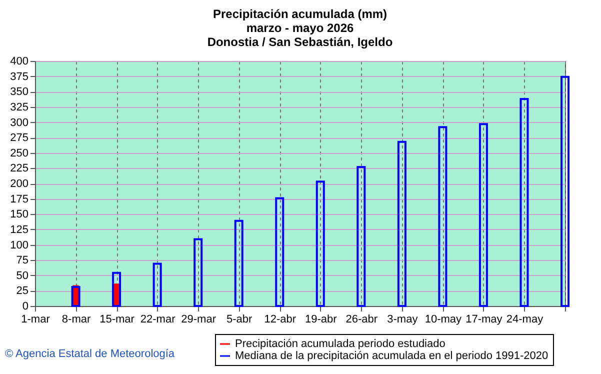  I want to click on y-tick-label: 150, so click(19, 214).